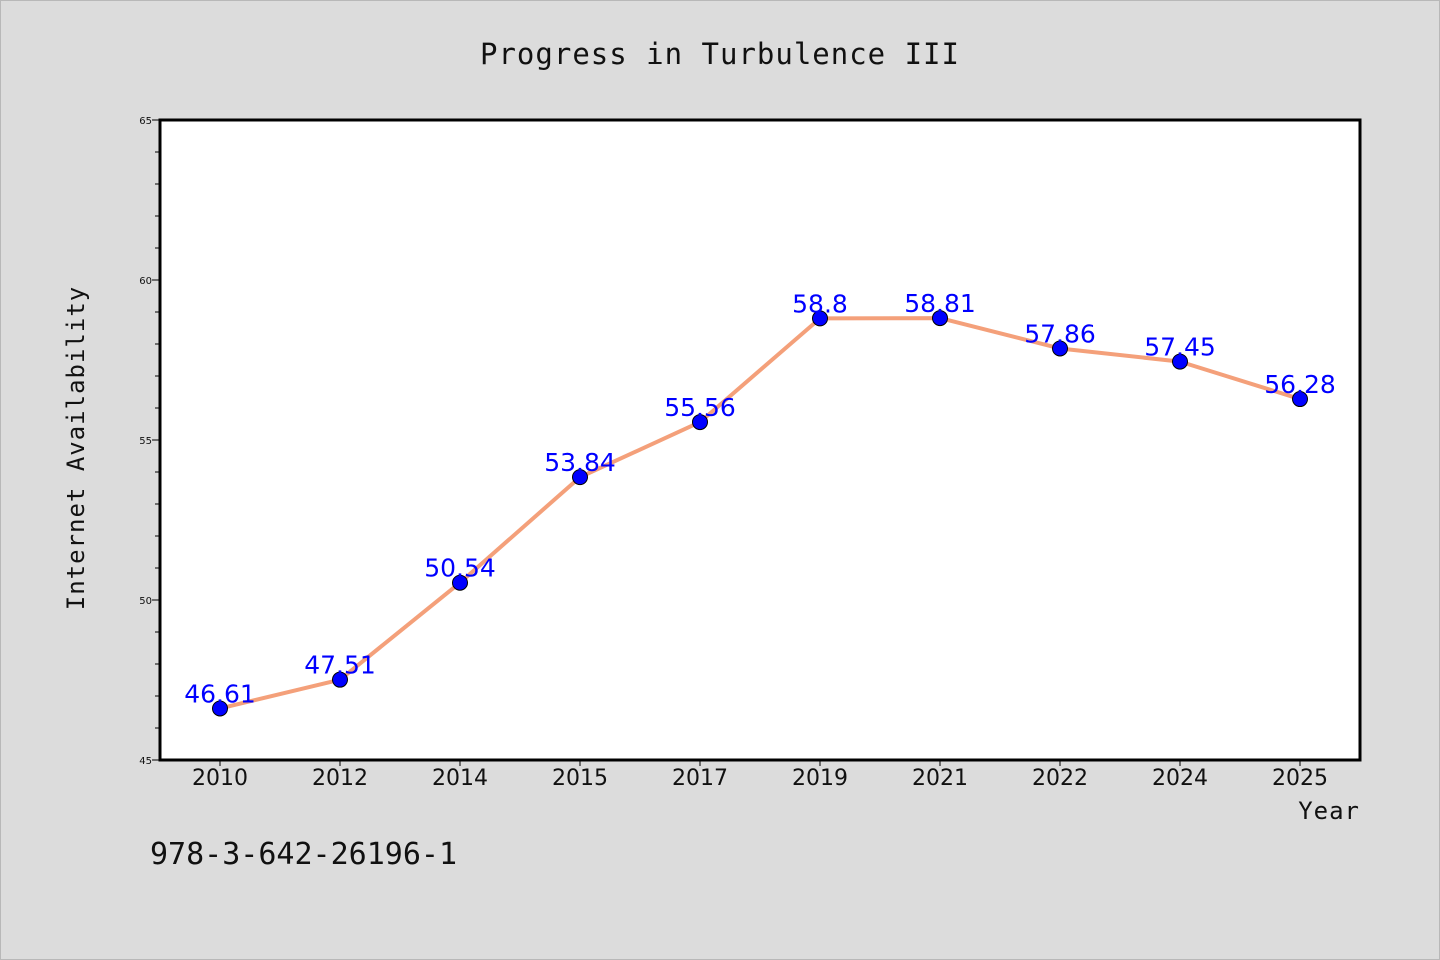  I want to click on x-tick-label: 2019, so click(820, 778).